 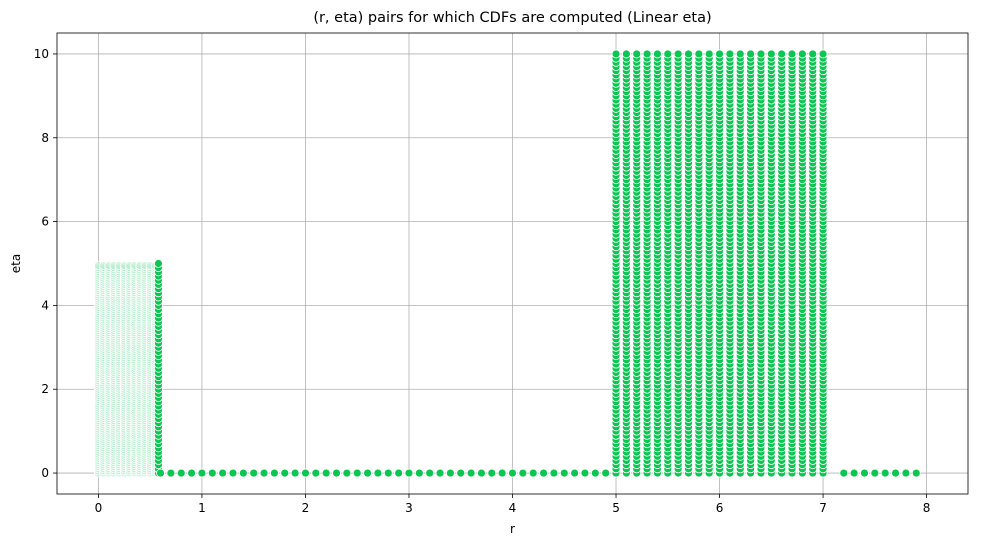 I want to click on x-tick-label: 3, so click(x=409, y=508).